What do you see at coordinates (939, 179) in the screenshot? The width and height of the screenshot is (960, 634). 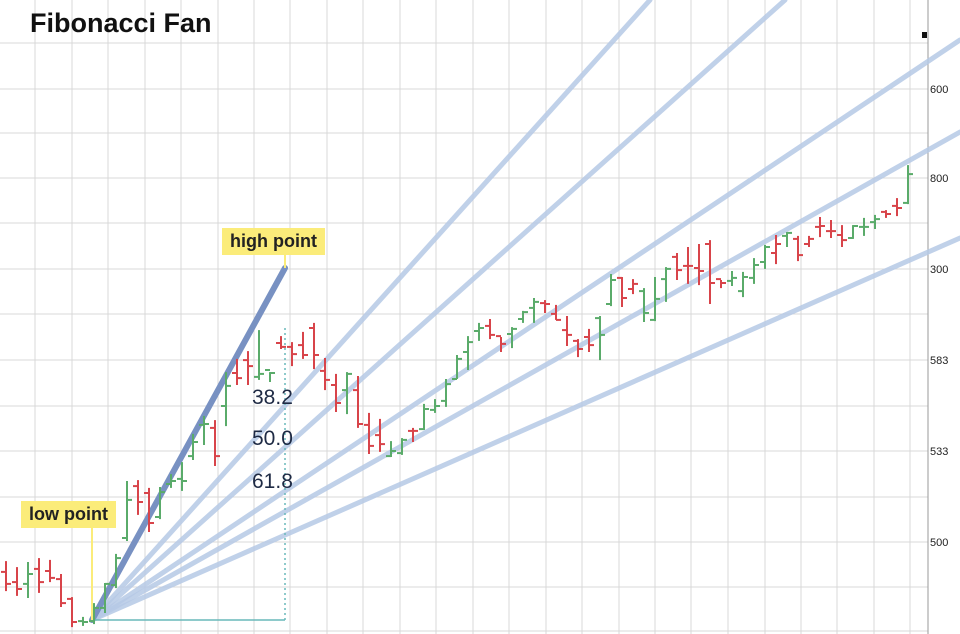 I see `y-tick-label: 800` at bounding box center [939, 179].